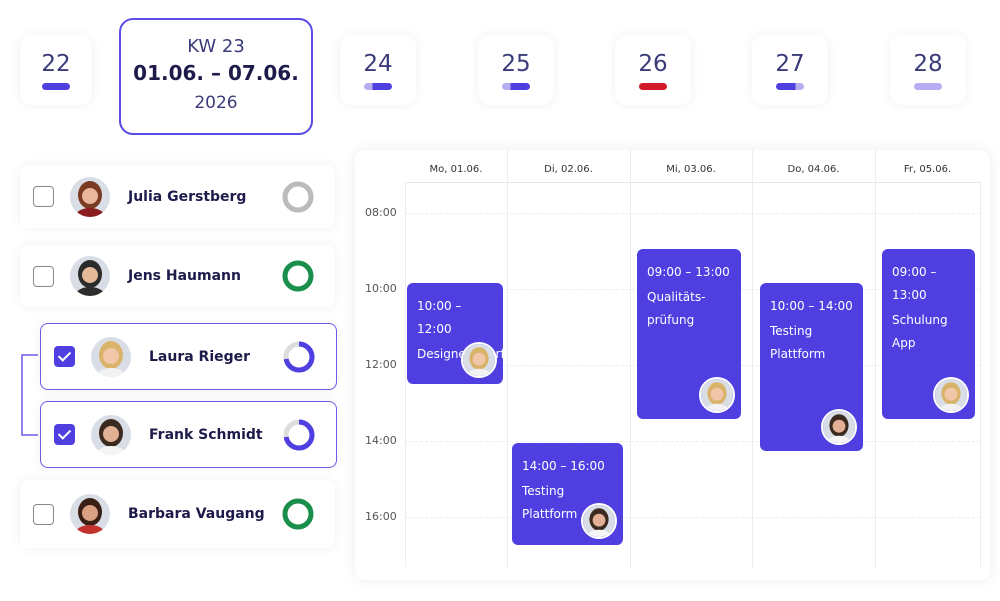 The image size is (1000, 601). I want to click on event-time: 10:00 – 14:00, so click(811, 306).